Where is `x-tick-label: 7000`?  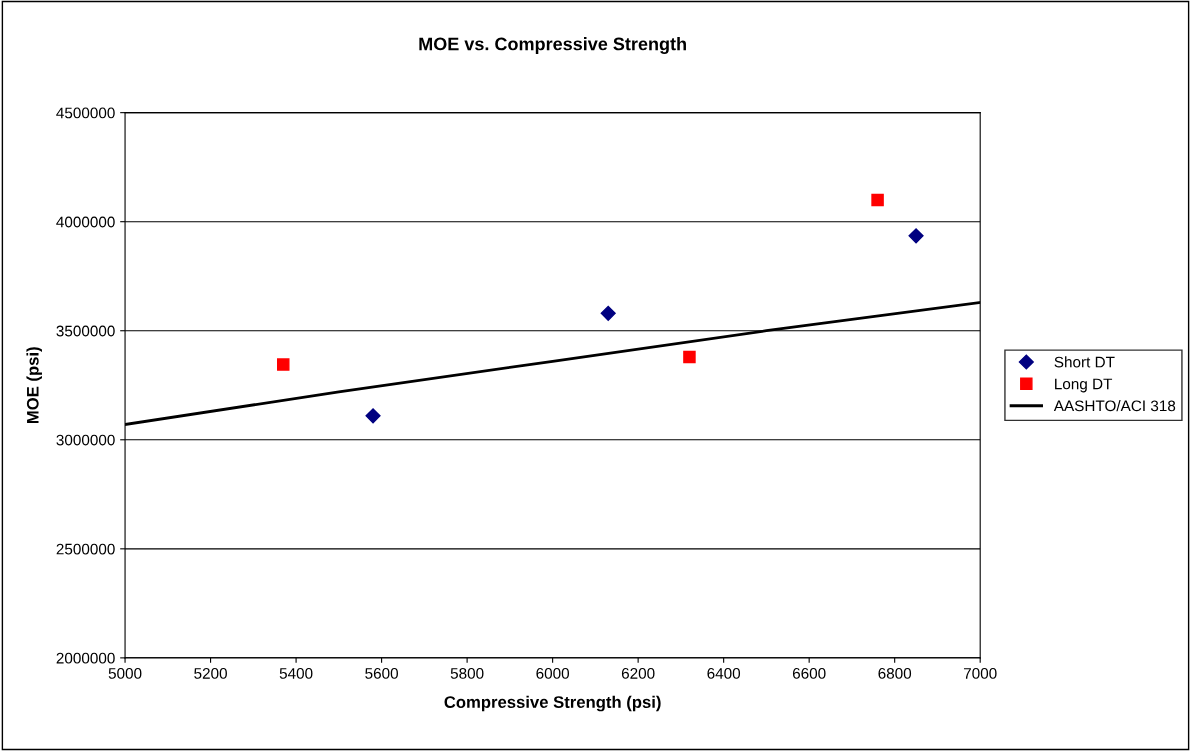 x-tick-label: 7000 is located at coordinates (980, 673).